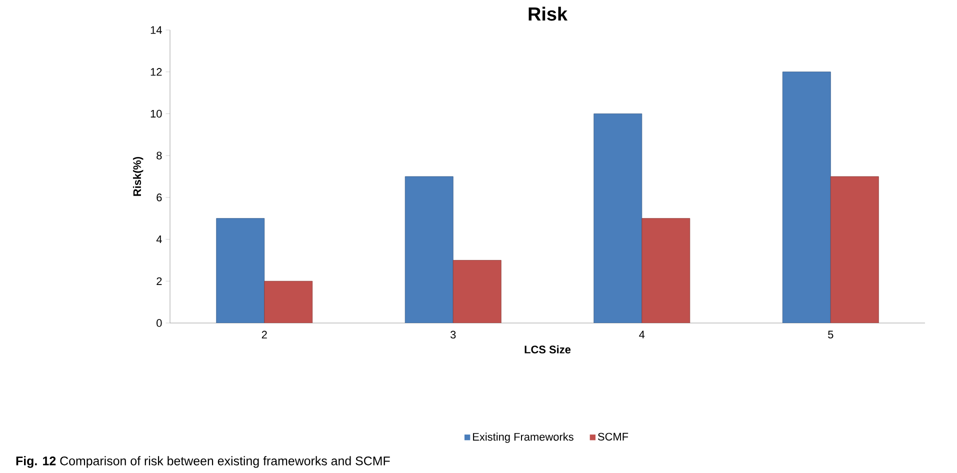 This screenshot has height=473, width=957. What do you see at coordinates (156, 30) in the screenshot?
I see `y-tick-label: 14` at bounding box center [156, 30].